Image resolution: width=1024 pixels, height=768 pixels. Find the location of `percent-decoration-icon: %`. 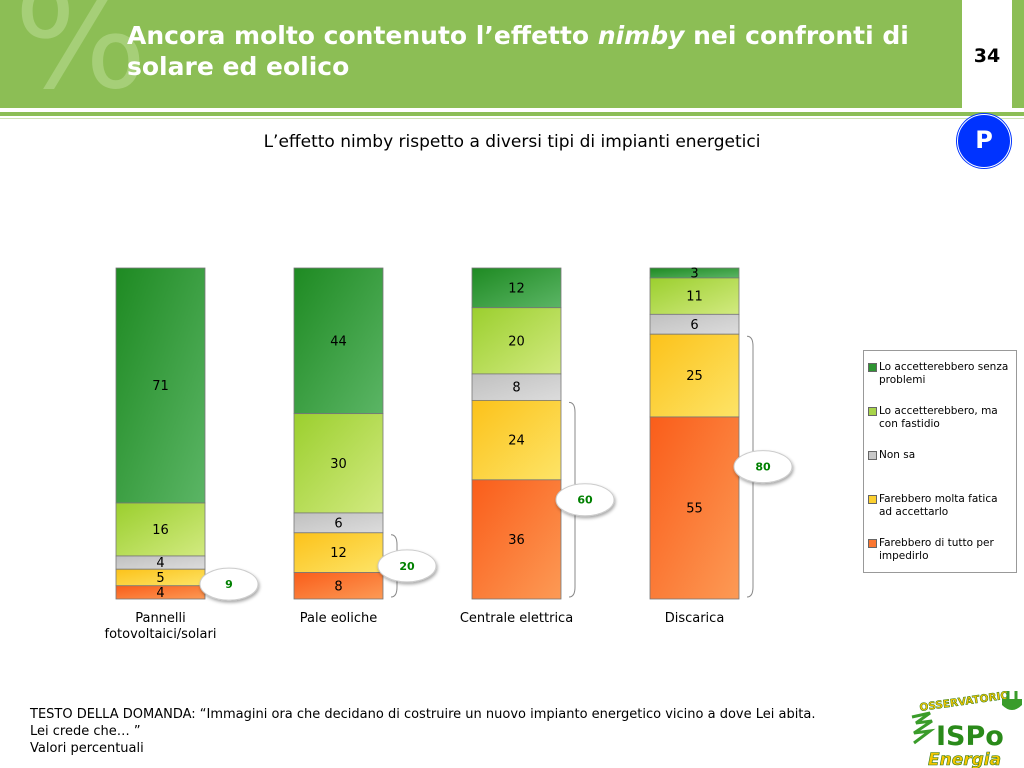

percent-decoration-icon: % is located at coordinates (81, 54).